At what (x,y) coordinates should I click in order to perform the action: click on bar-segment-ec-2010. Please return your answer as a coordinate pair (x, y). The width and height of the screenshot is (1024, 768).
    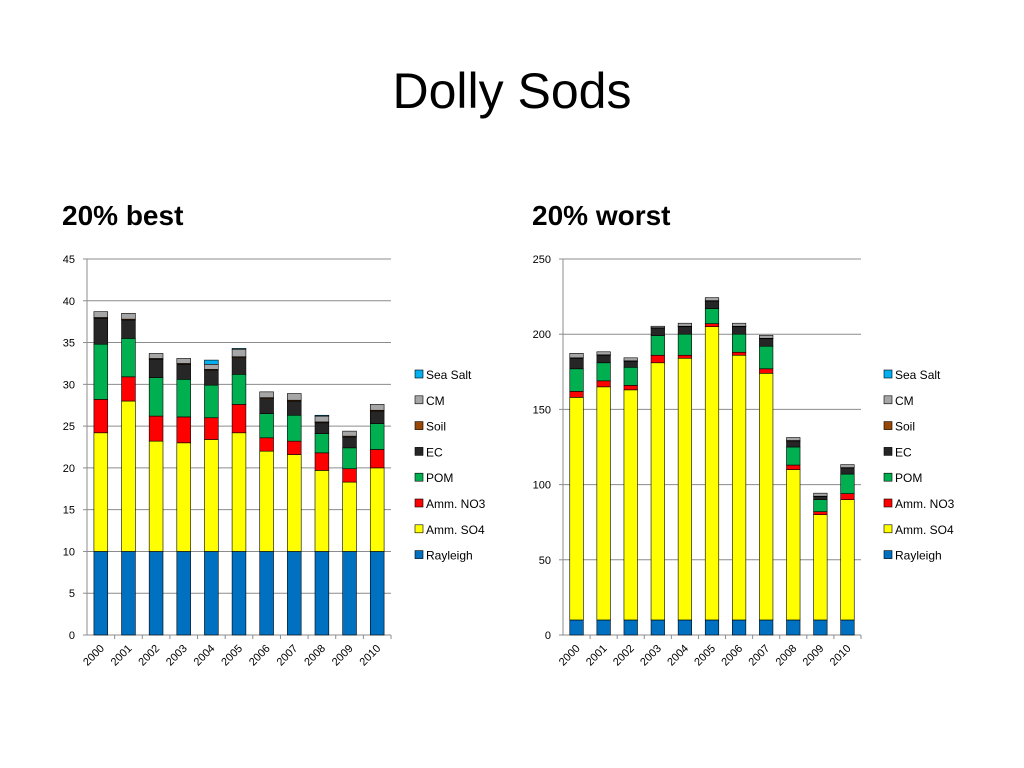
    Looking at the image, I should click on (847, 471).